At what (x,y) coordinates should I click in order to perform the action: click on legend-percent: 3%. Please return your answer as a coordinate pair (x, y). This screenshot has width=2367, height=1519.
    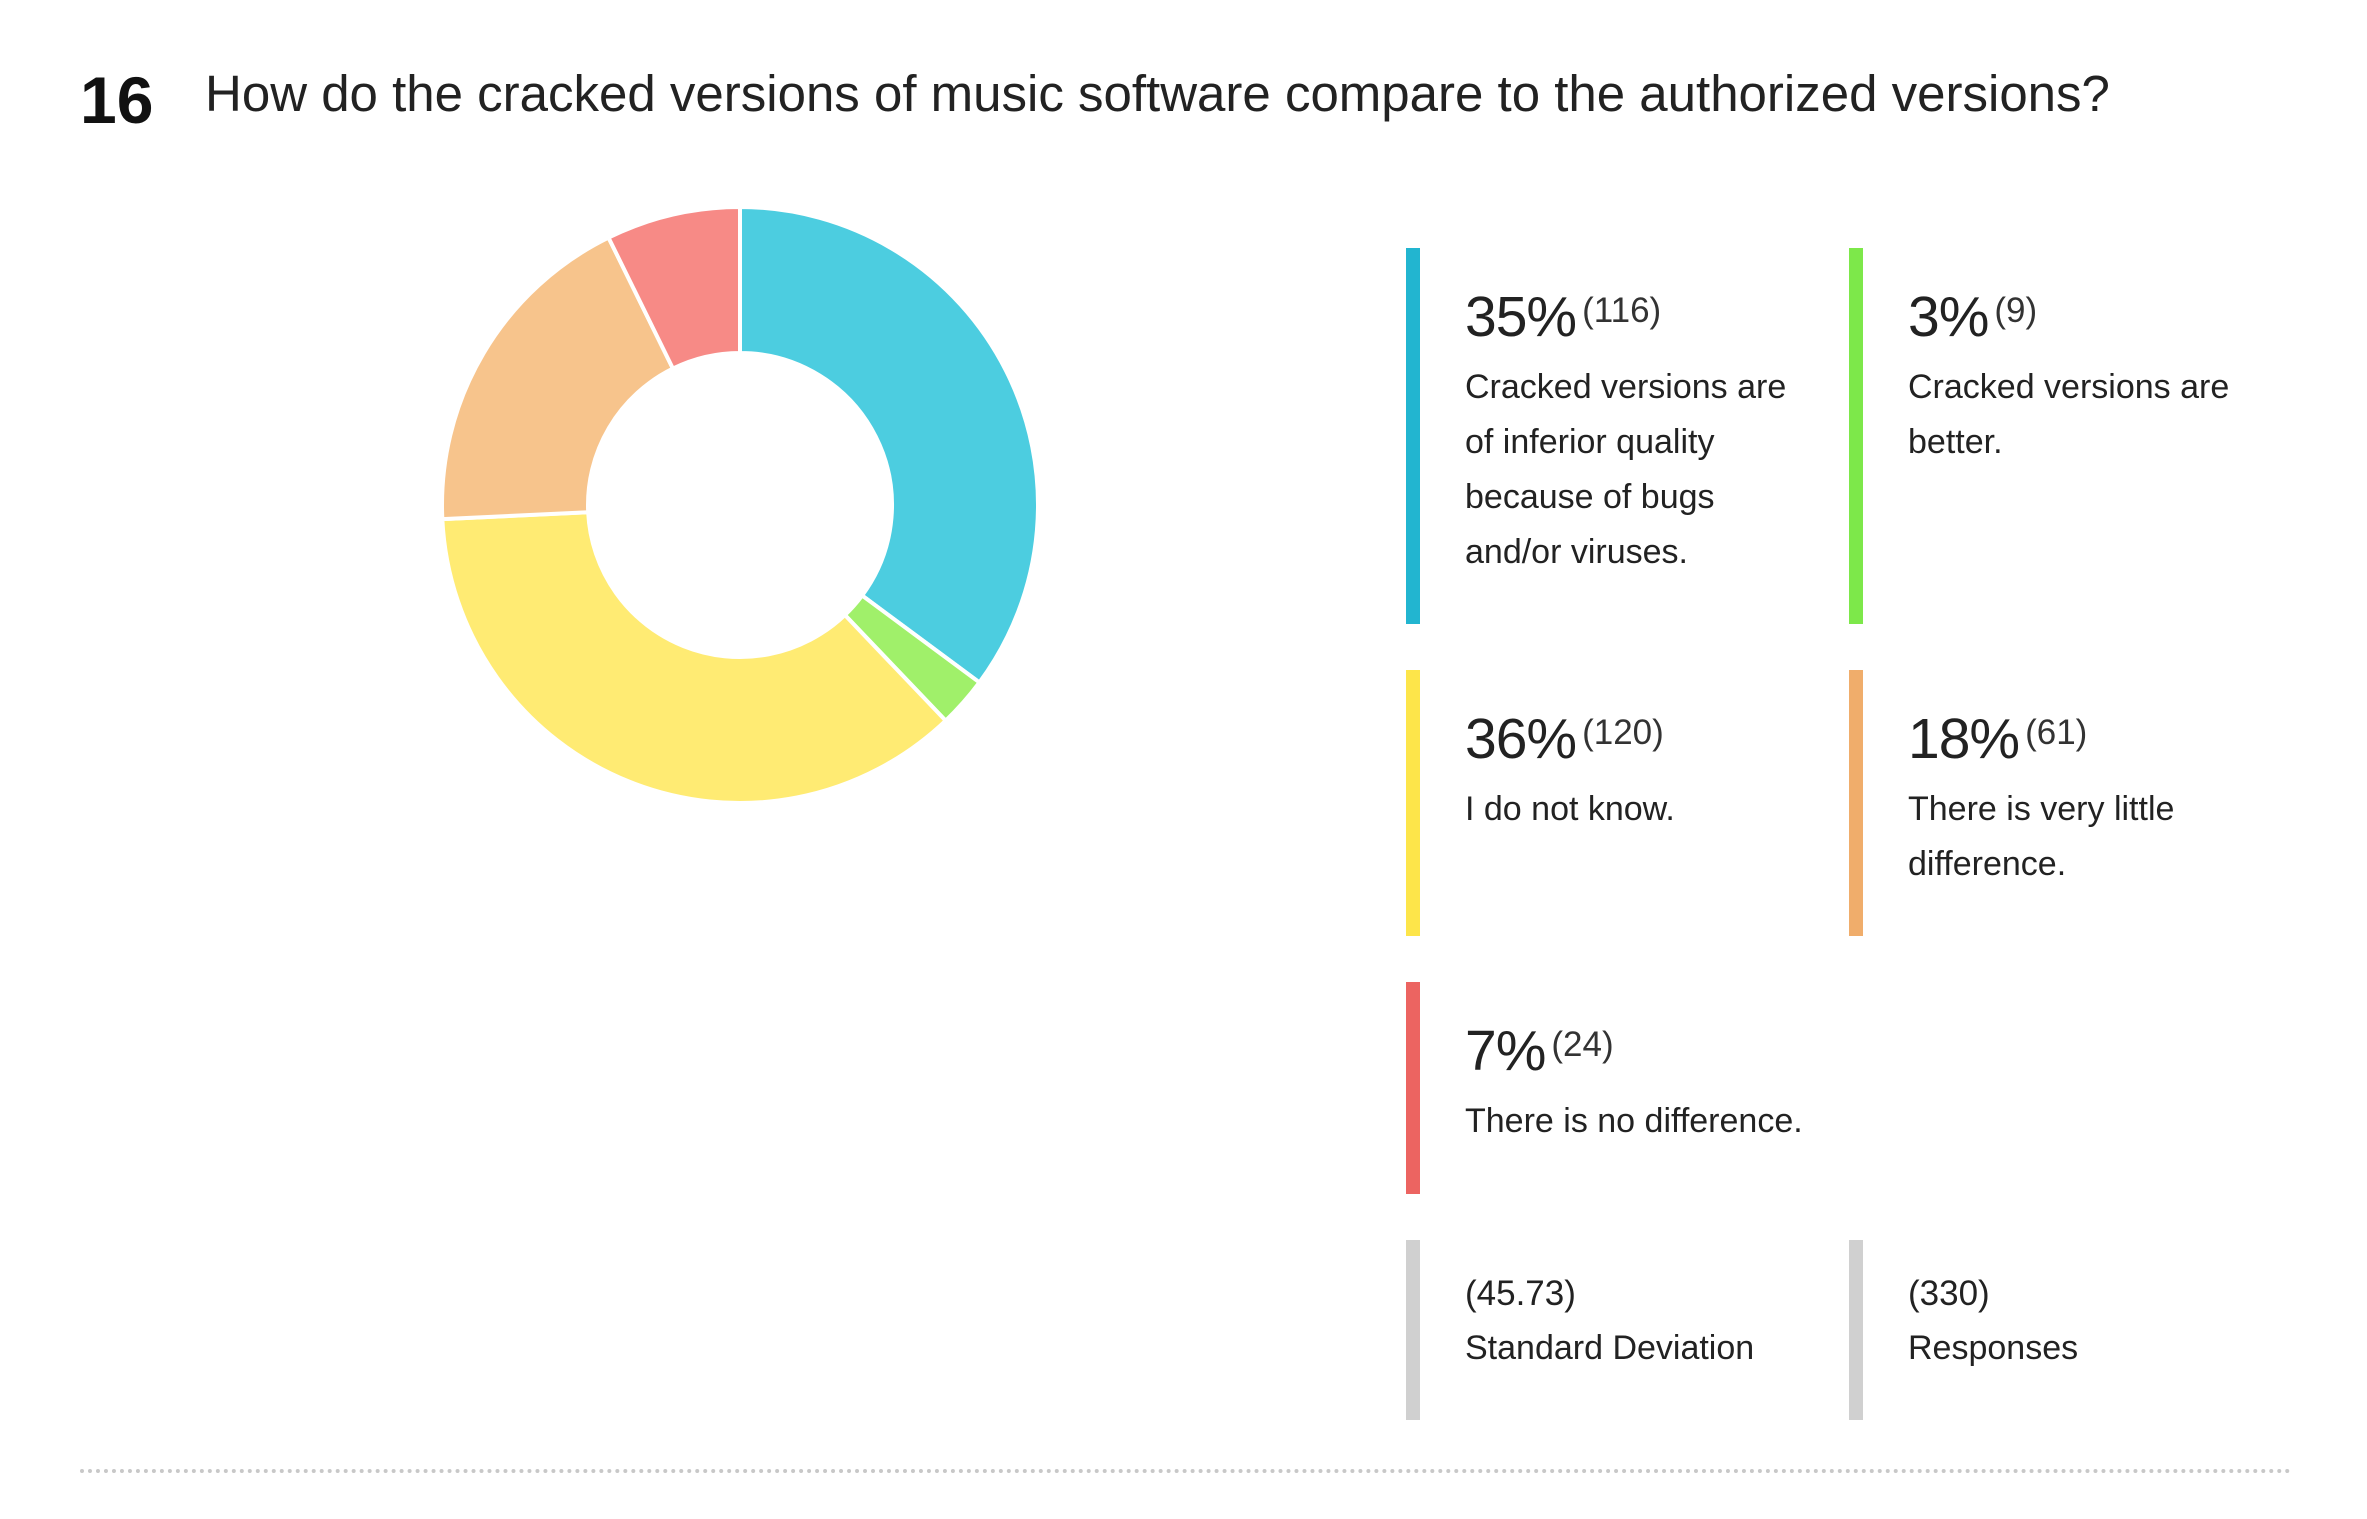
    Looking at the image, I should click on (1948, 317).